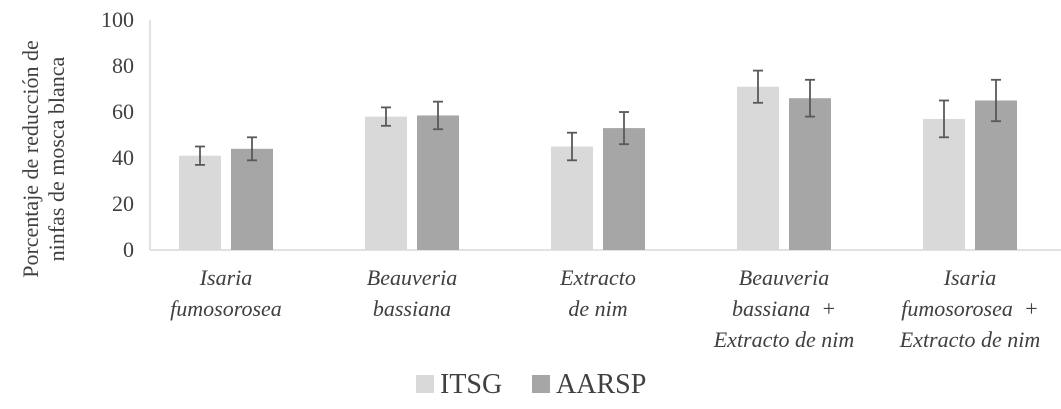 The height and width of the screenshot is (409, 1061). I want to click on y-tick-label: 100, so click(117, 19).